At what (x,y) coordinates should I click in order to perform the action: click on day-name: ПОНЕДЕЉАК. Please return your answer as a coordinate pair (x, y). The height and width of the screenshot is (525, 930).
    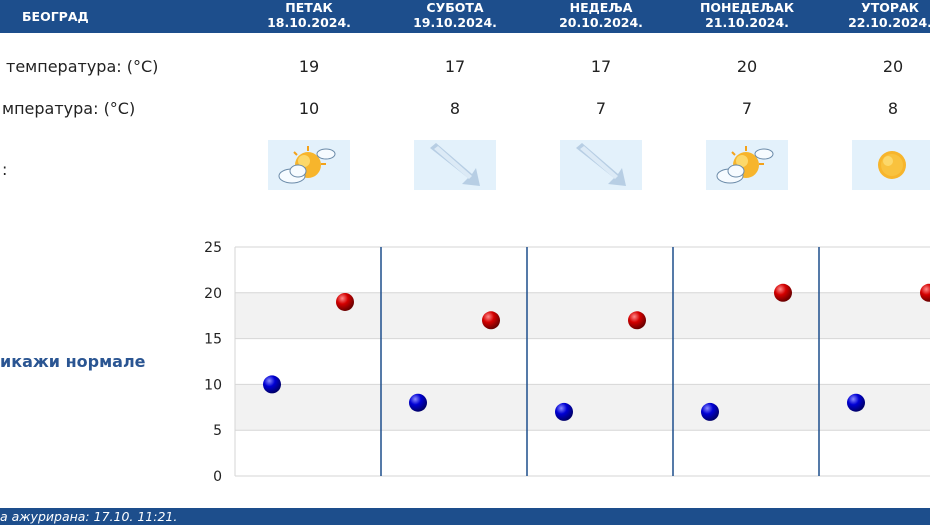
    Looking at the image, I should click on (747, 7).